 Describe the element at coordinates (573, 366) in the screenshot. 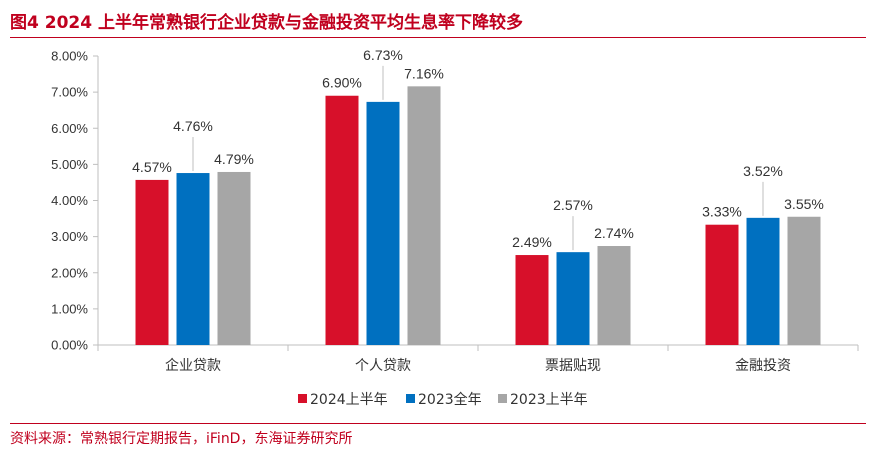

I see `x-category-label: 票据贴现` at that location.